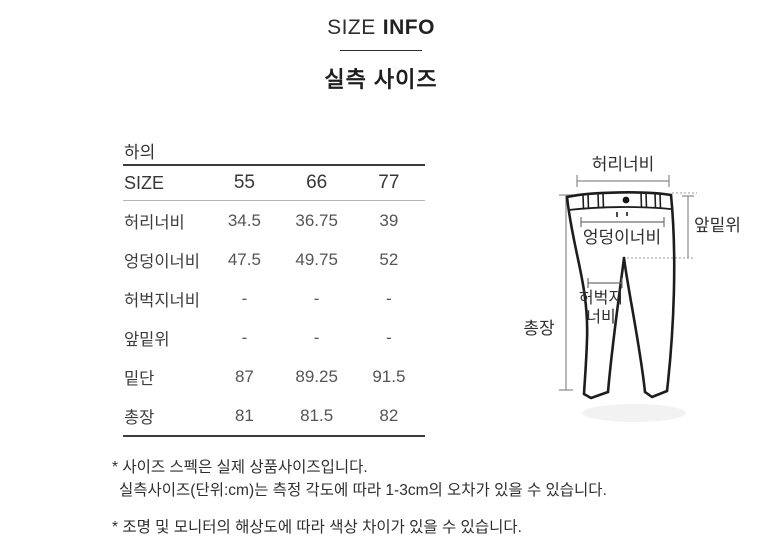 This screenshot has height=551, width=780. Describe the element at coordinates (389, 259) in the screenshot. I see `cell-value: 52` at that location.